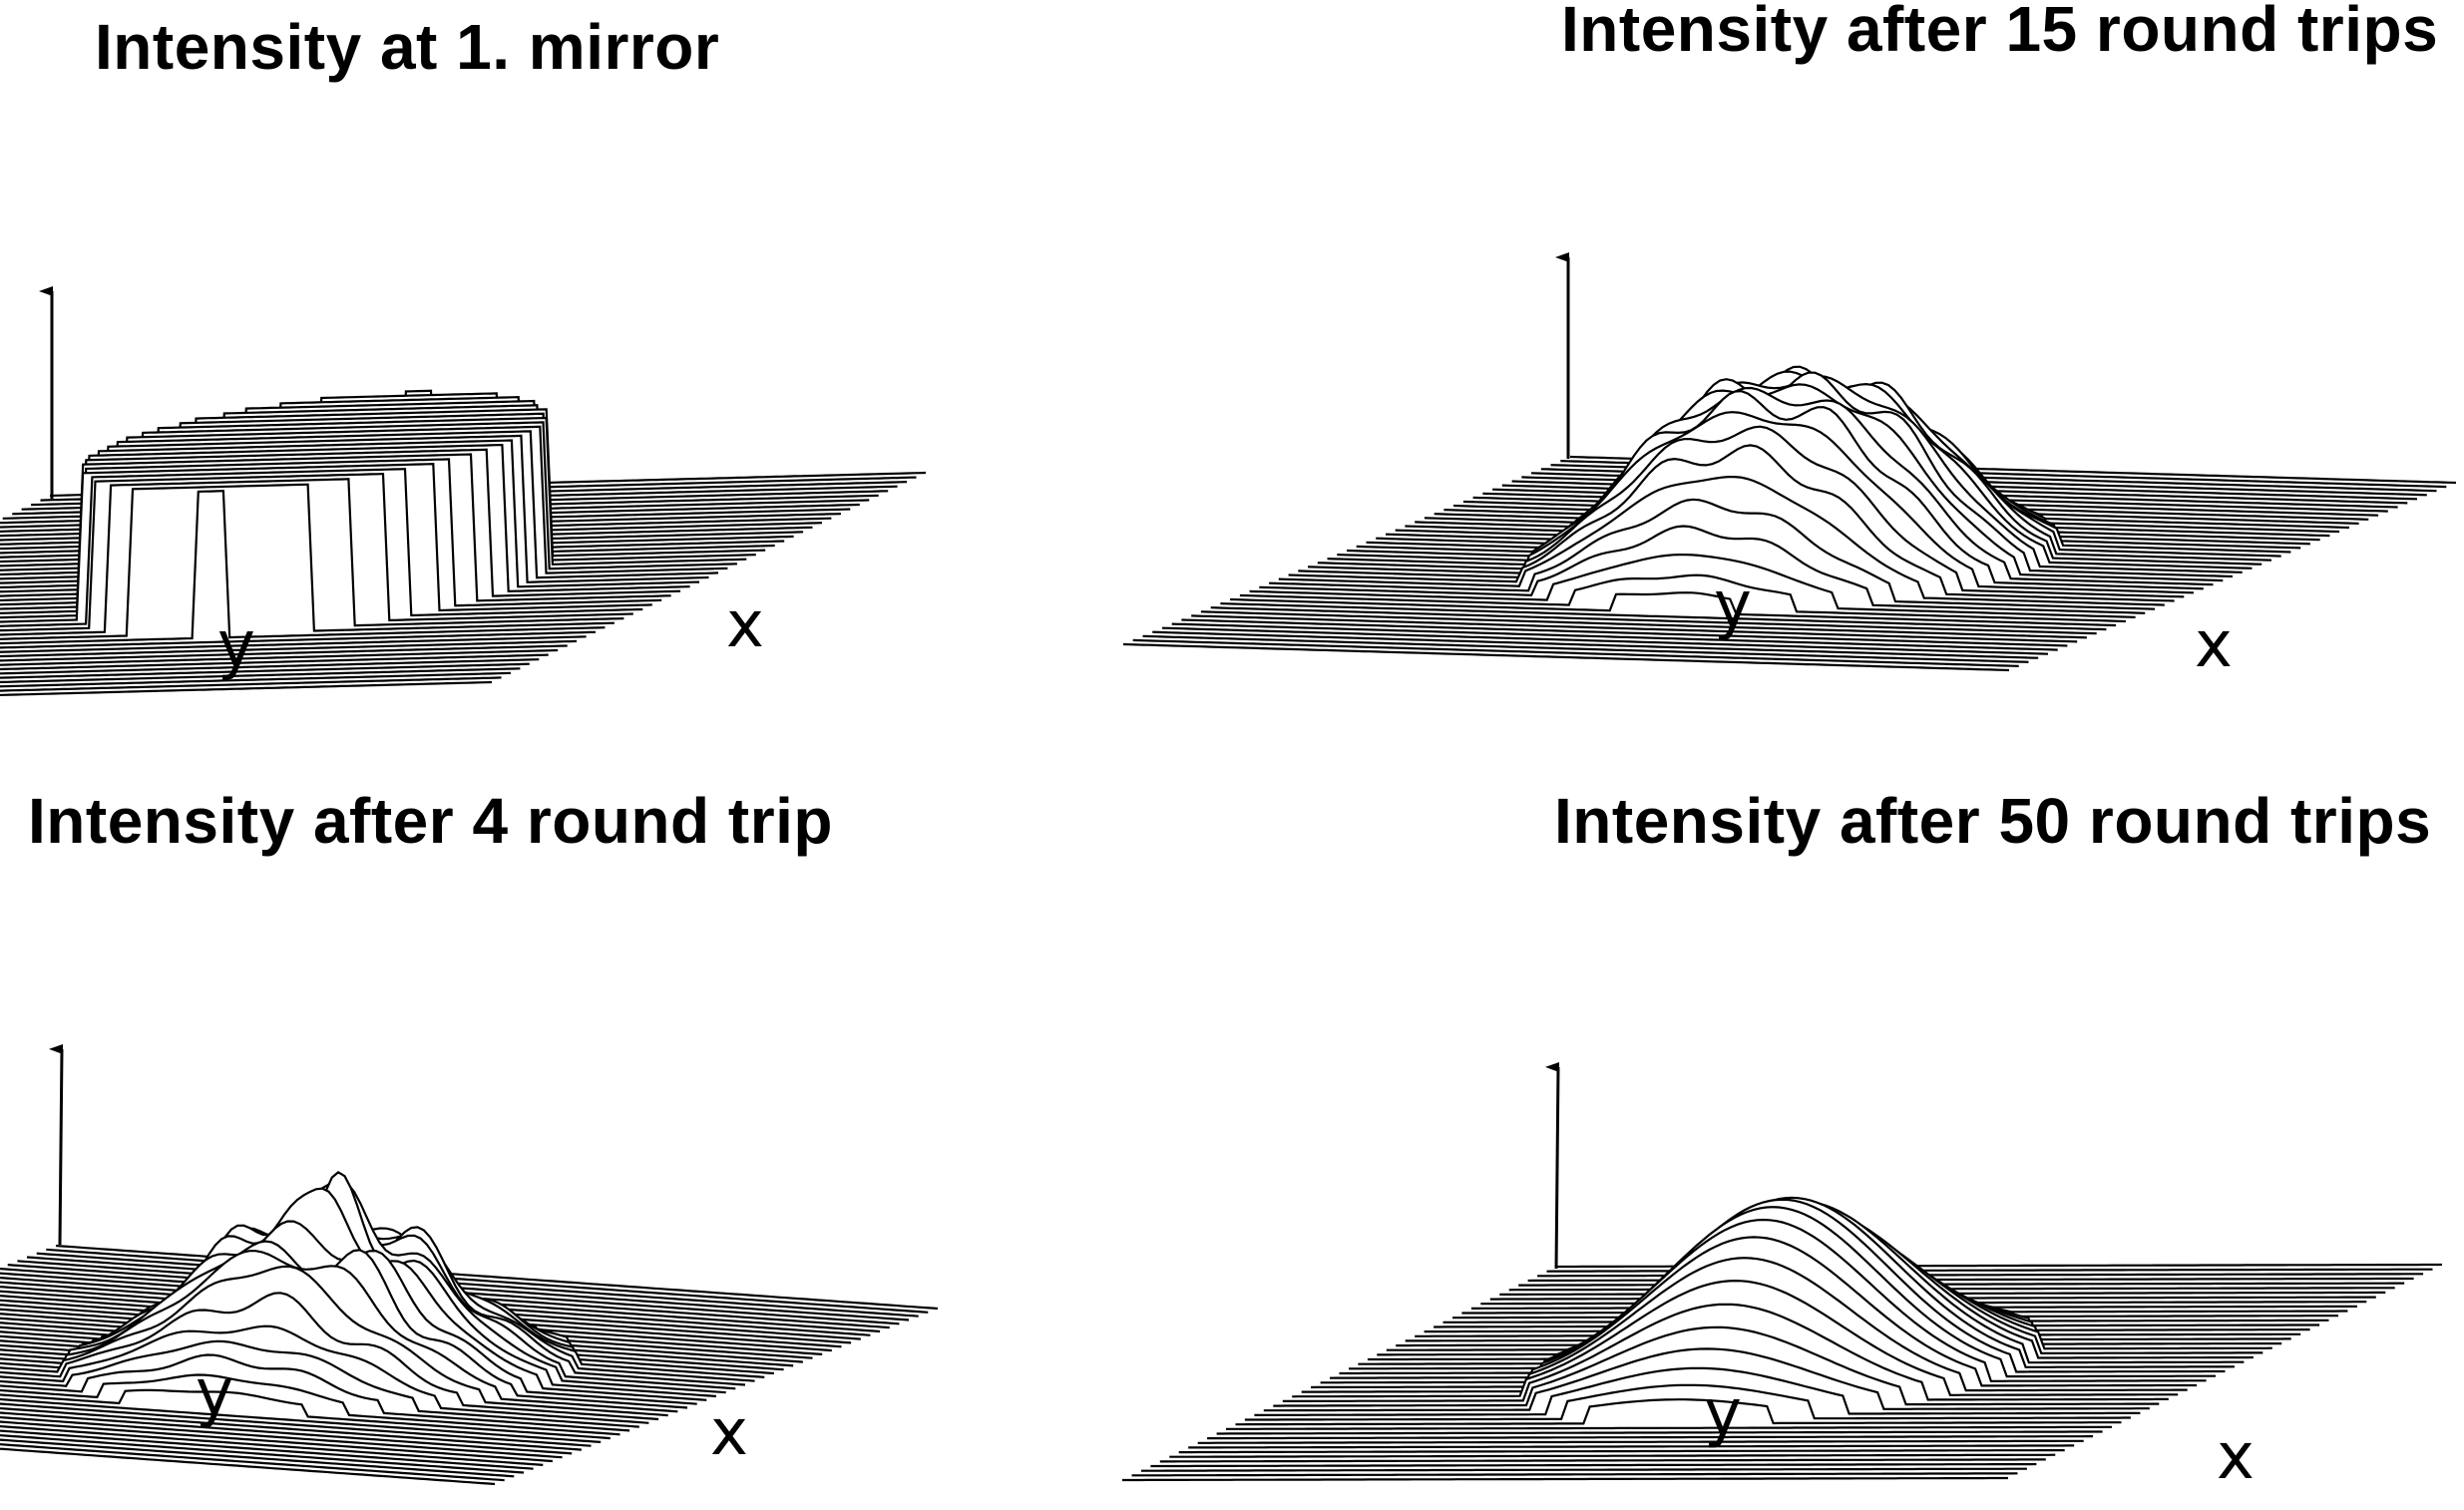 This screenshot has height=1510, width=2464. What do you see at coordinates (430, 821) in the screenshot?
I see `panel-title-3: Intensity after 4 round trip` at bounding box center [430, 821].